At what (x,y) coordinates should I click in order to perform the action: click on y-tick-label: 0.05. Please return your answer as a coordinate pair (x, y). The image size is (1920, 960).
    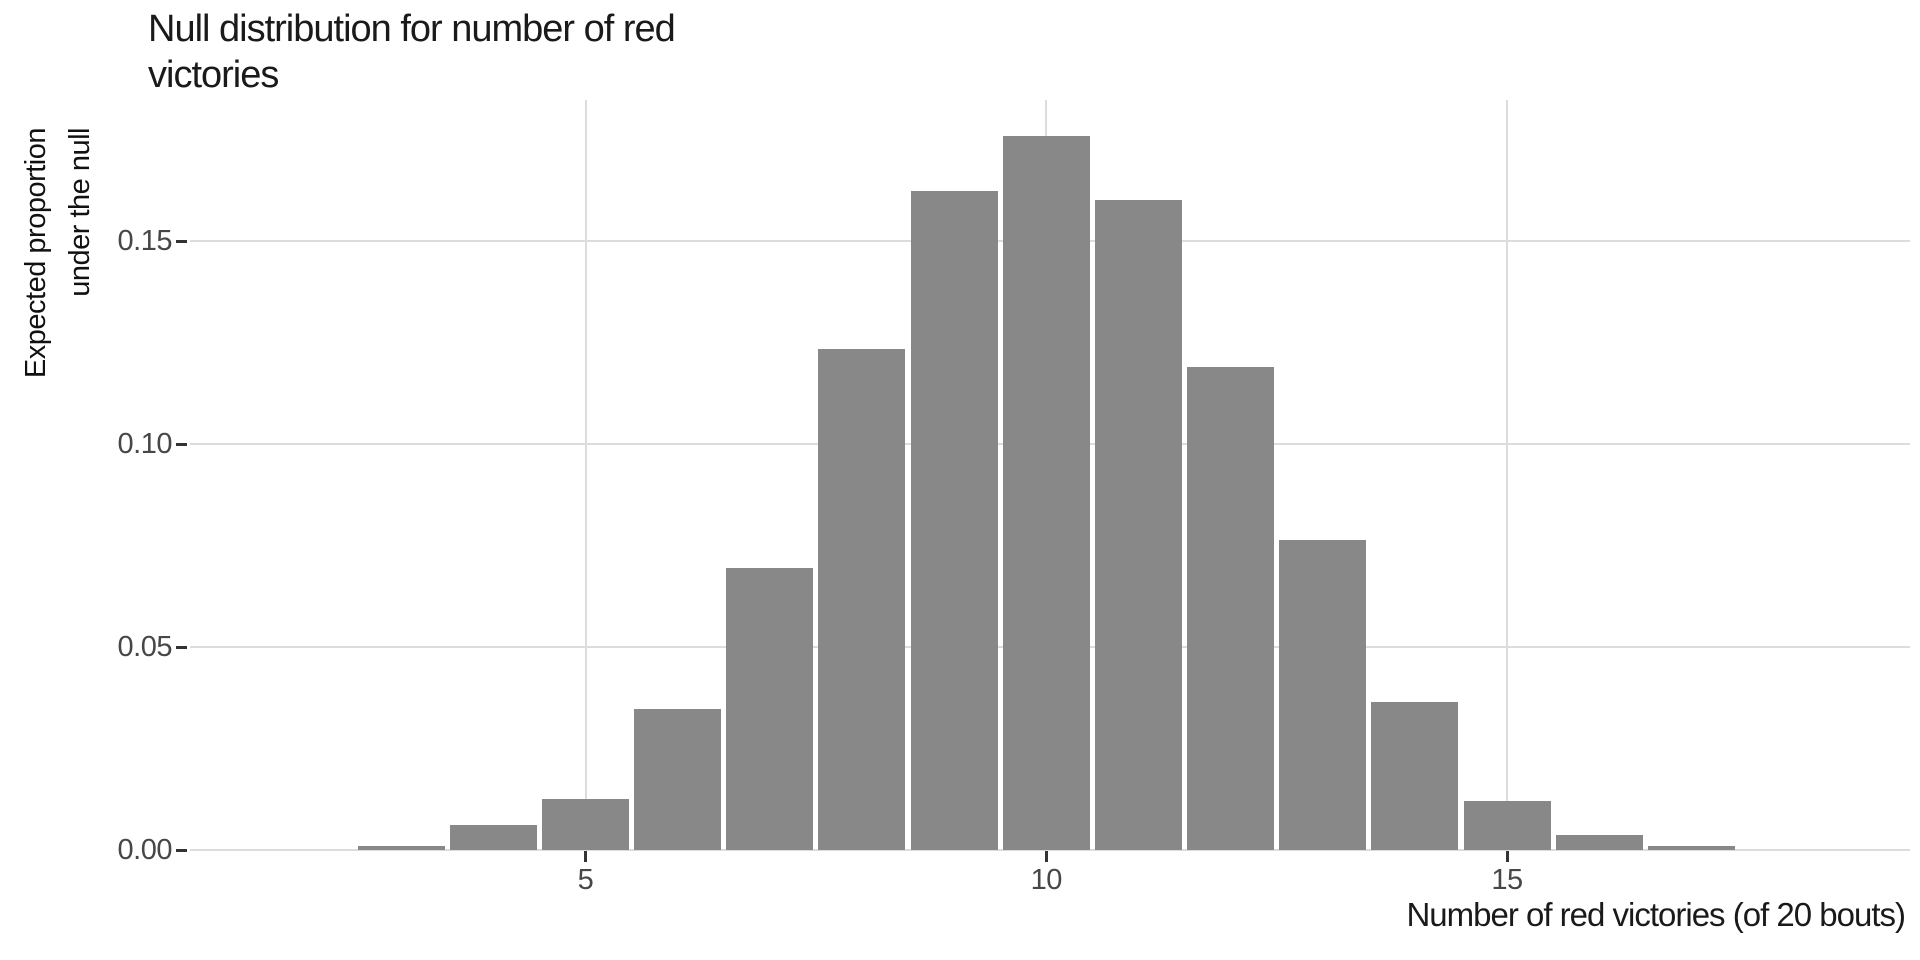
    Looking at the image, I should click on (145, 647).